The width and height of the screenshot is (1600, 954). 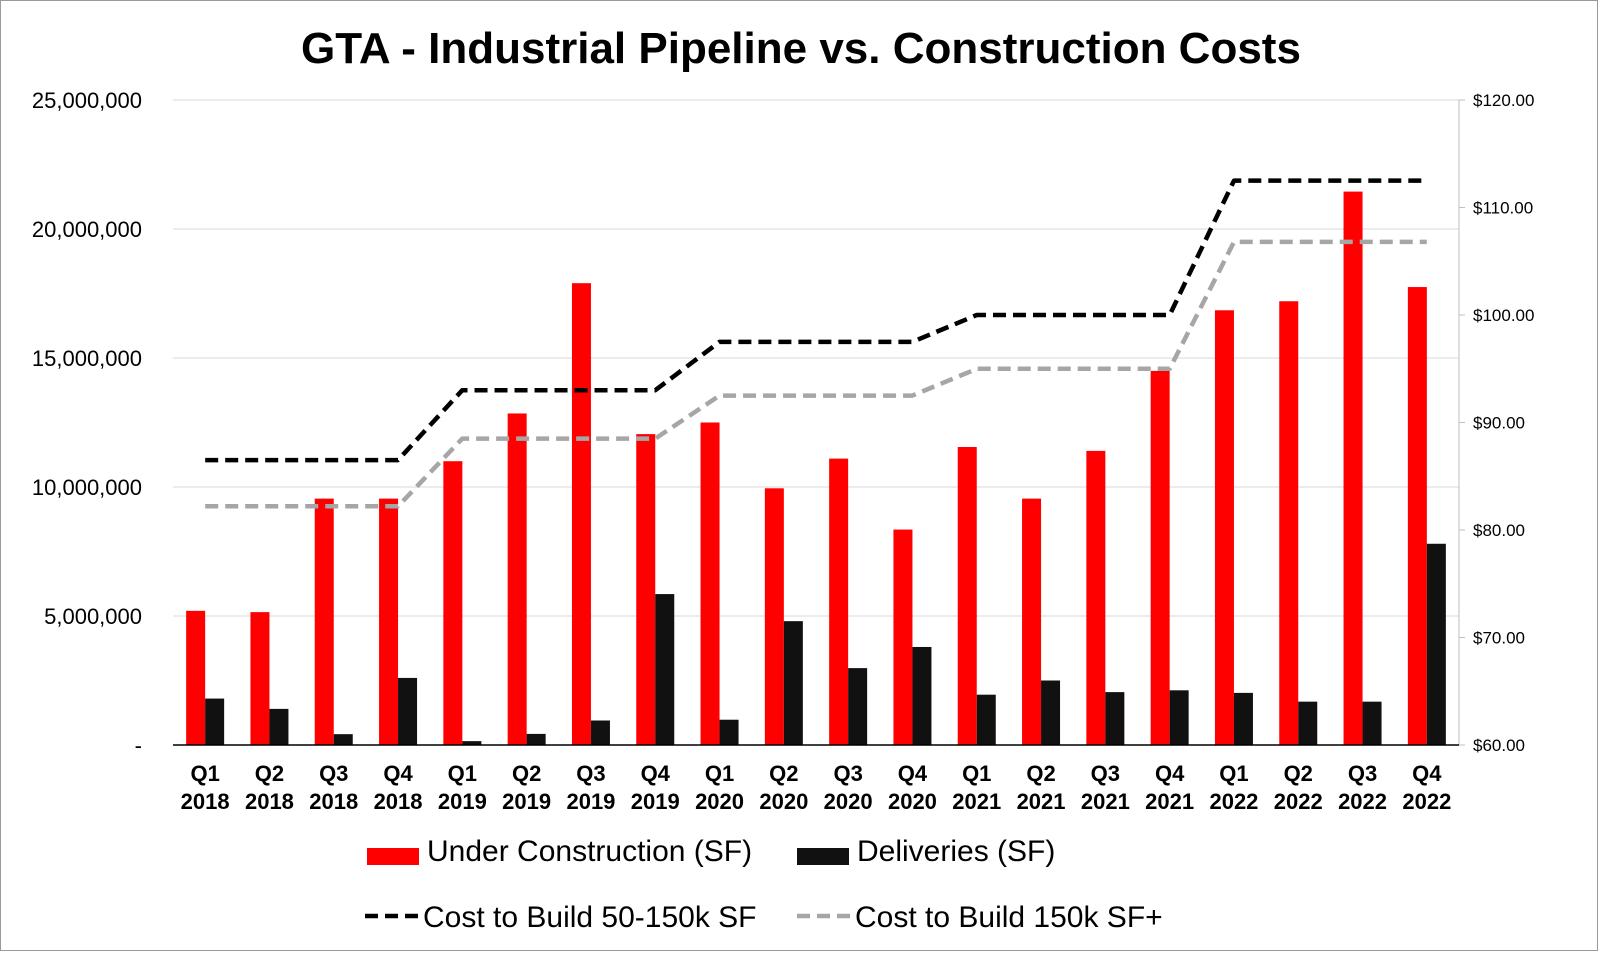 What do you see at coordinates (393, 856) in the screenshot?
I see `legend-swatch-under-construction` at bounding box center [393, 856].